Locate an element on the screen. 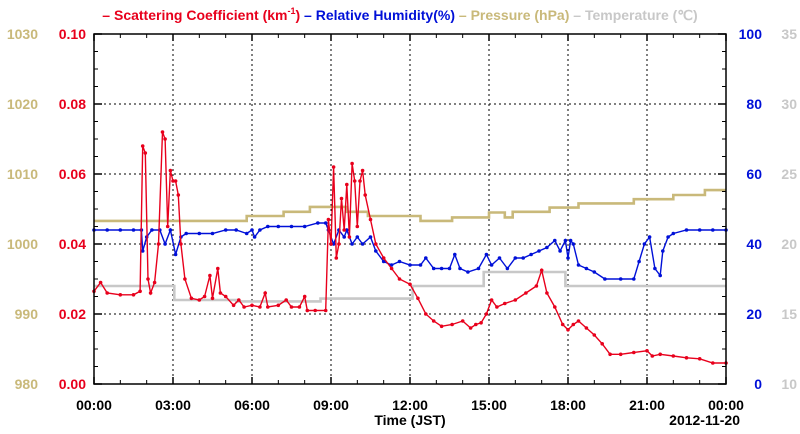 Image resolution: width=800 pixels, height=434 pixels. humidity-tick-label: 100 is located at coordinates (751, 34).